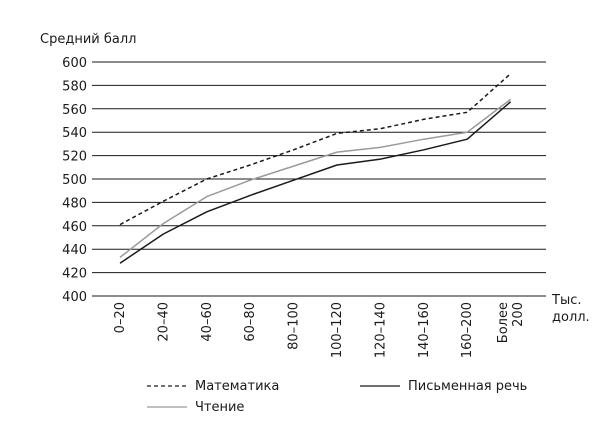 This screenshot has height=429, width=611. What do you see at coordinates (88, 39) in the screenshot?
I see `y-axis-title: Средний балл` at bounding box center [88, 39].